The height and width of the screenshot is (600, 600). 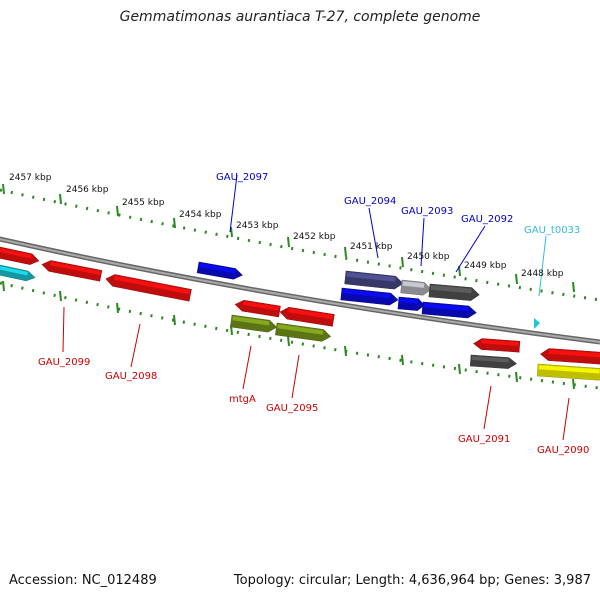 What do you see at coordinates (242, 399) in the screenshot?
I see `gene-label: mtgA` at bounding box center [242, 399].